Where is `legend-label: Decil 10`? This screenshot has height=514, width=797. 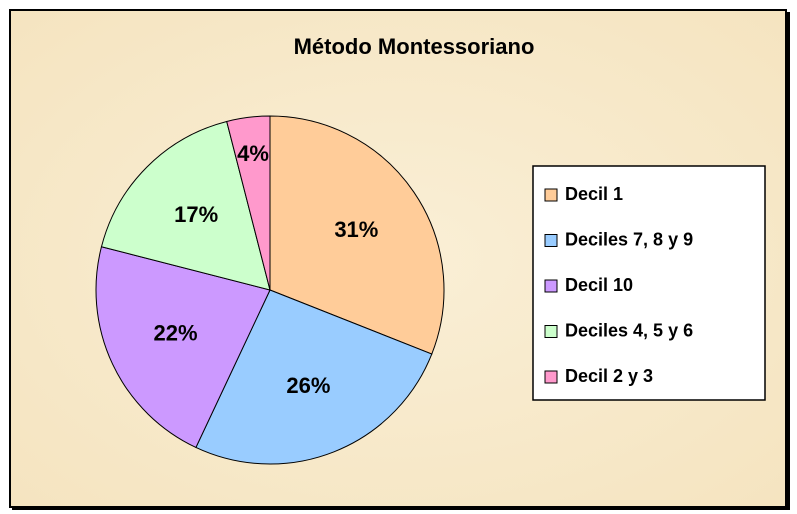
legend-label: Decil 10 is located at coordinates (599, 285).